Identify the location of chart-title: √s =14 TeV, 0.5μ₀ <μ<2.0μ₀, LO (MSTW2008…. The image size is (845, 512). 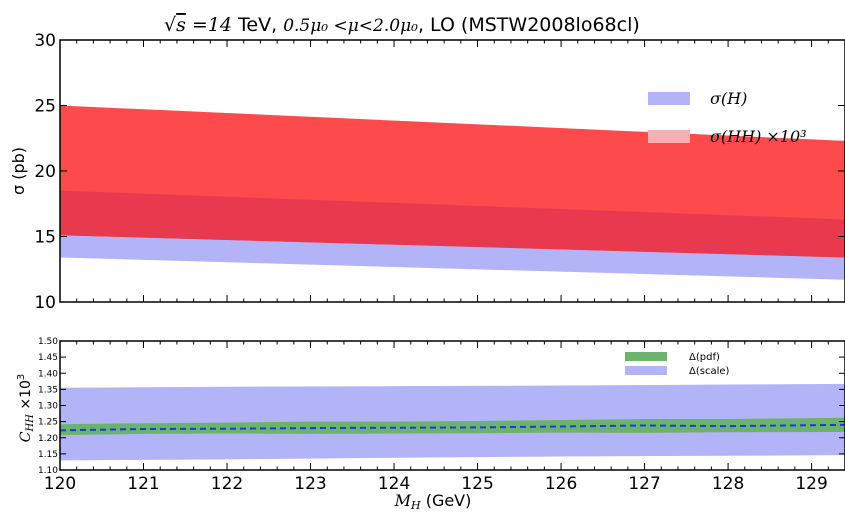
(402, 25).